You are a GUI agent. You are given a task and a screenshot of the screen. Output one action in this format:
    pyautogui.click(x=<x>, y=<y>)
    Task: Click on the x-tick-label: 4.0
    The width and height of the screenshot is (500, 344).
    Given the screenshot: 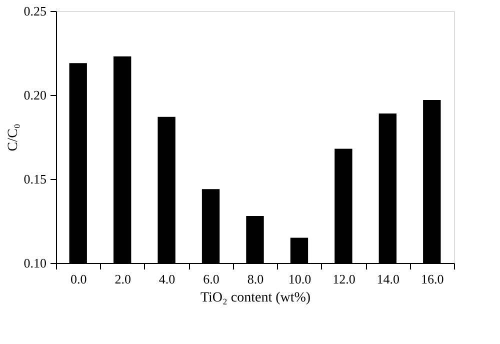 What is the action you would take?
    pyautogui.click(x=167, y=279)
    